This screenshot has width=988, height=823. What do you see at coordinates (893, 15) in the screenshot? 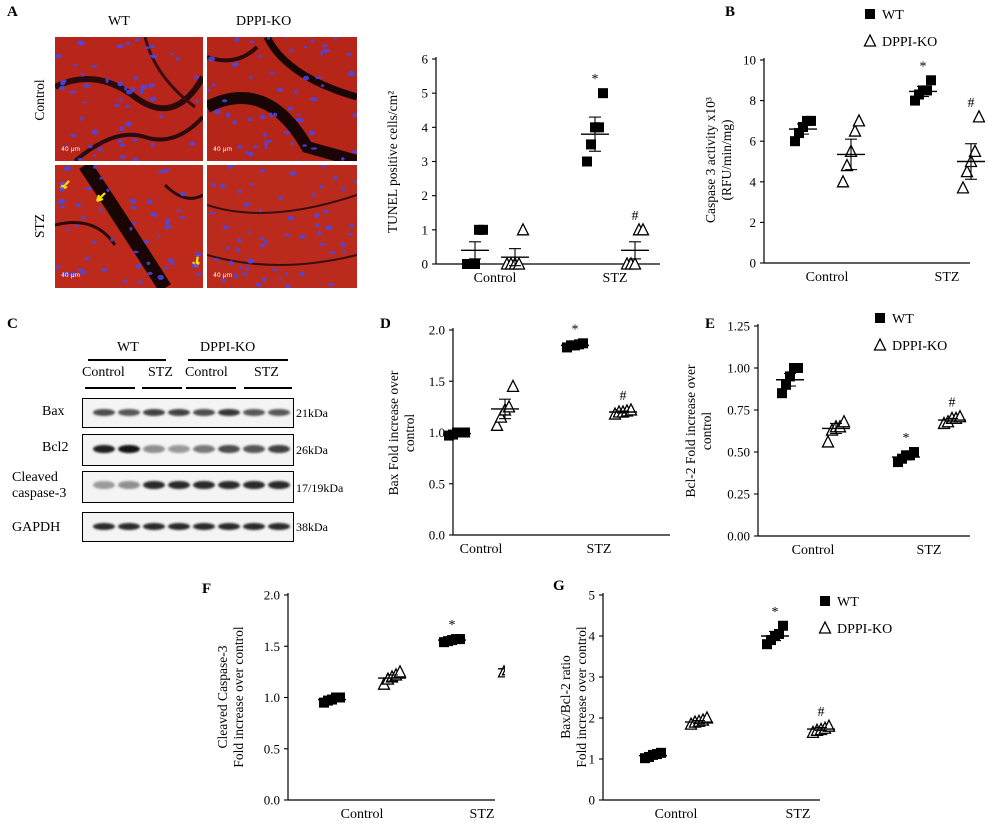
I see `legend-label-wt: WT` at bounding box center [893, 15].